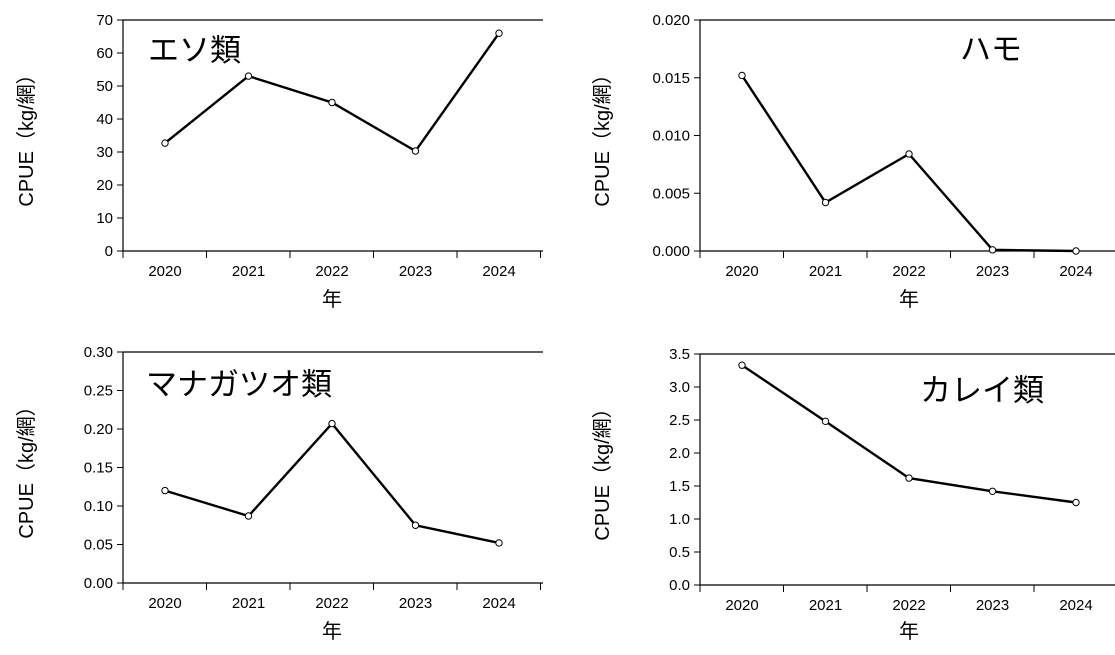 This screenshot has width=1115, height=655. I want to click on y-tick-label: 40, so click(104, 119).